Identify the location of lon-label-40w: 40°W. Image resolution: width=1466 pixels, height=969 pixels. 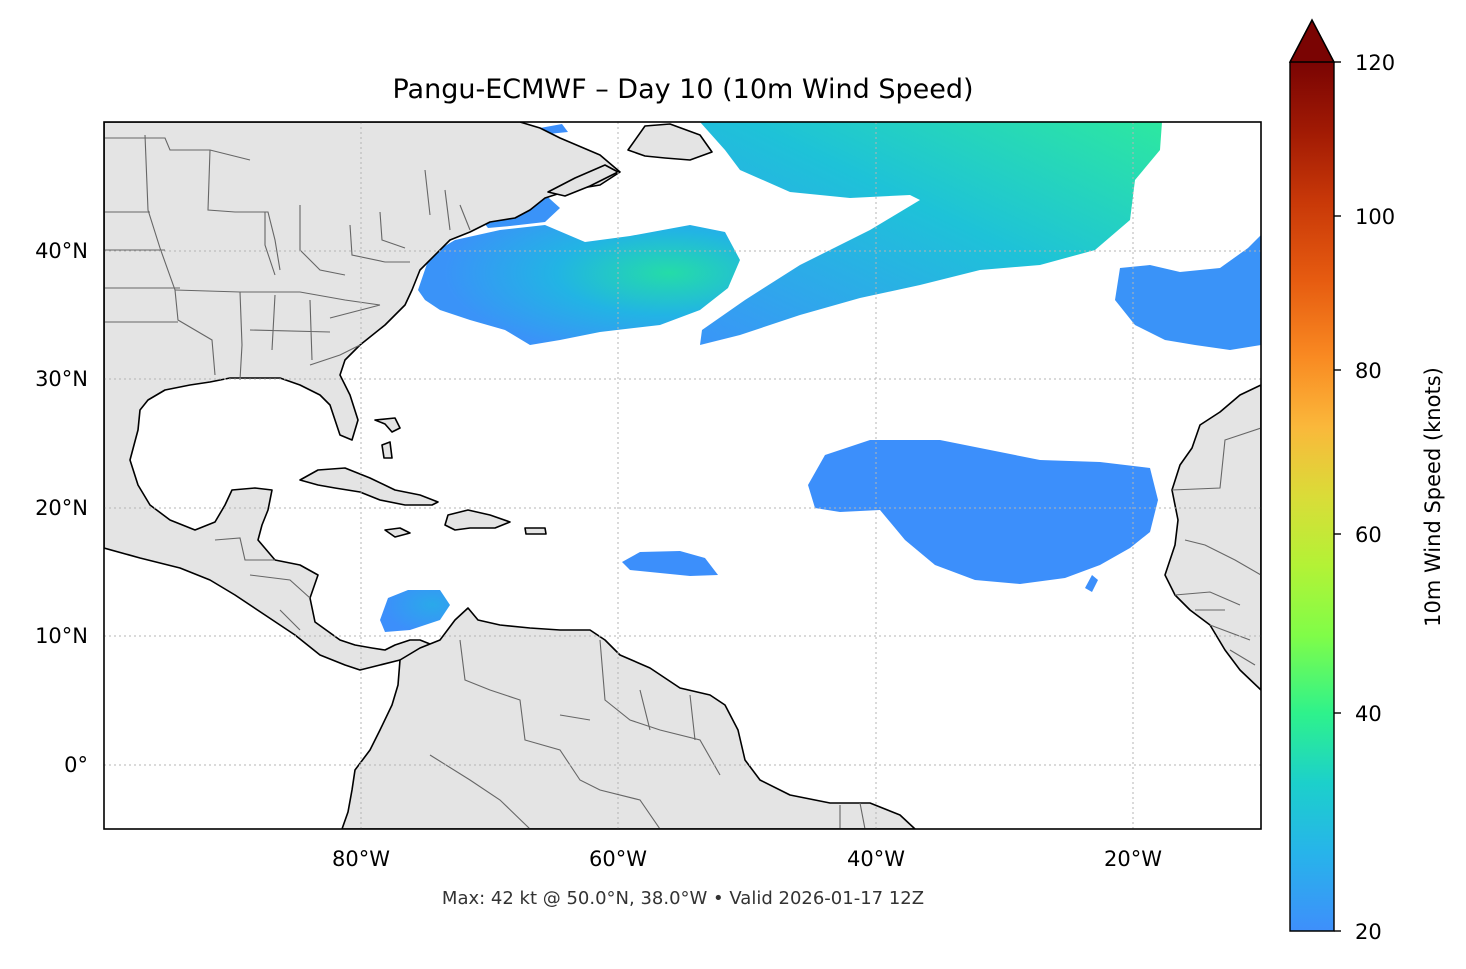
(876, 859).